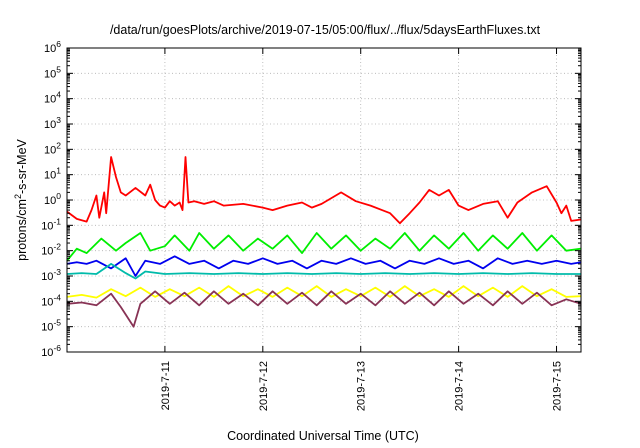  Describe the element at coordinates (51, 224) in the screenshot. I see `y-tick-label: 10⁻¹` at that location.